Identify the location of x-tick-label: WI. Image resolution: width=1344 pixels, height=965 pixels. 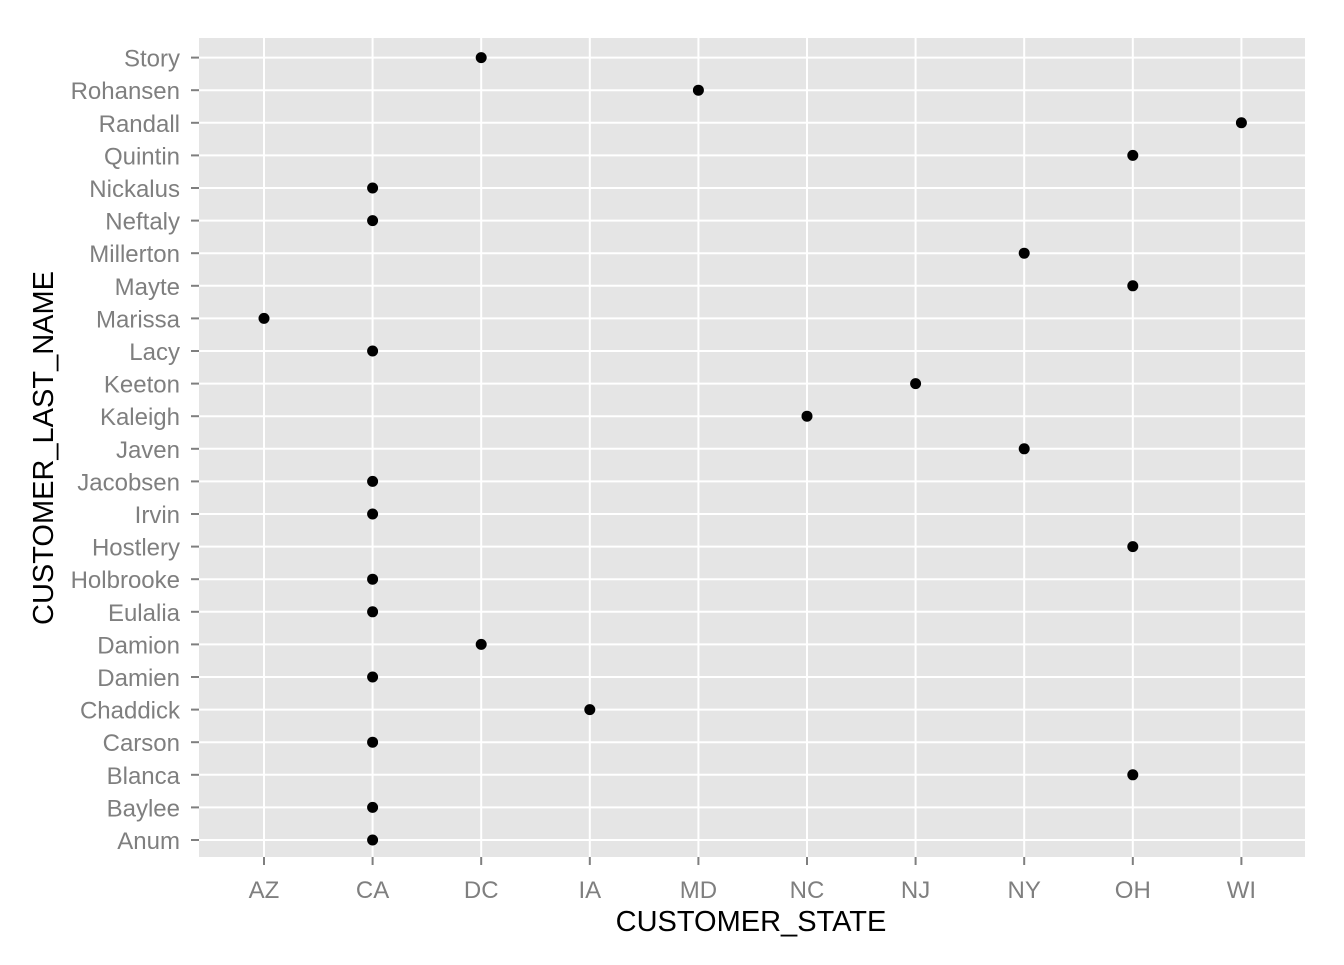
(1241, 890).